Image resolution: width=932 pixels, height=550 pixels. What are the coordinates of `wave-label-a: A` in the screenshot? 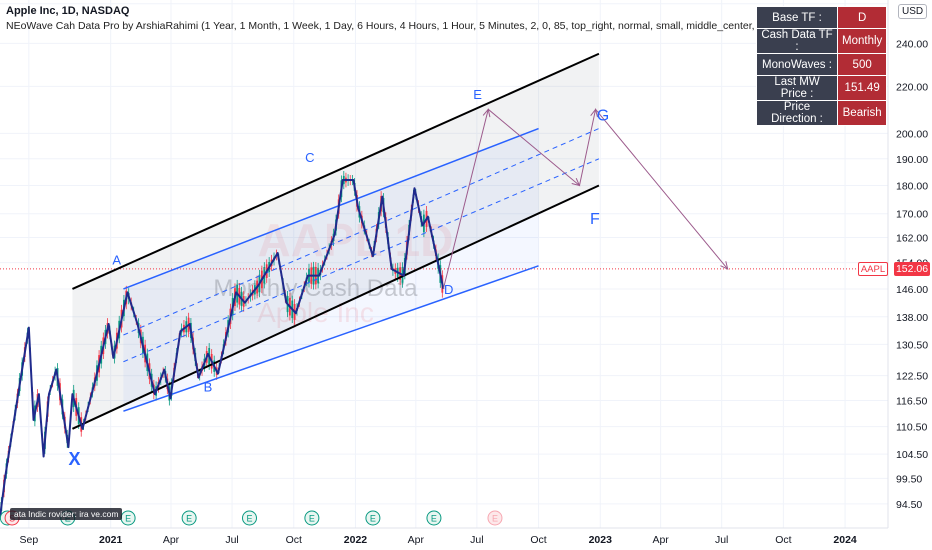 It's located at (116, 259).